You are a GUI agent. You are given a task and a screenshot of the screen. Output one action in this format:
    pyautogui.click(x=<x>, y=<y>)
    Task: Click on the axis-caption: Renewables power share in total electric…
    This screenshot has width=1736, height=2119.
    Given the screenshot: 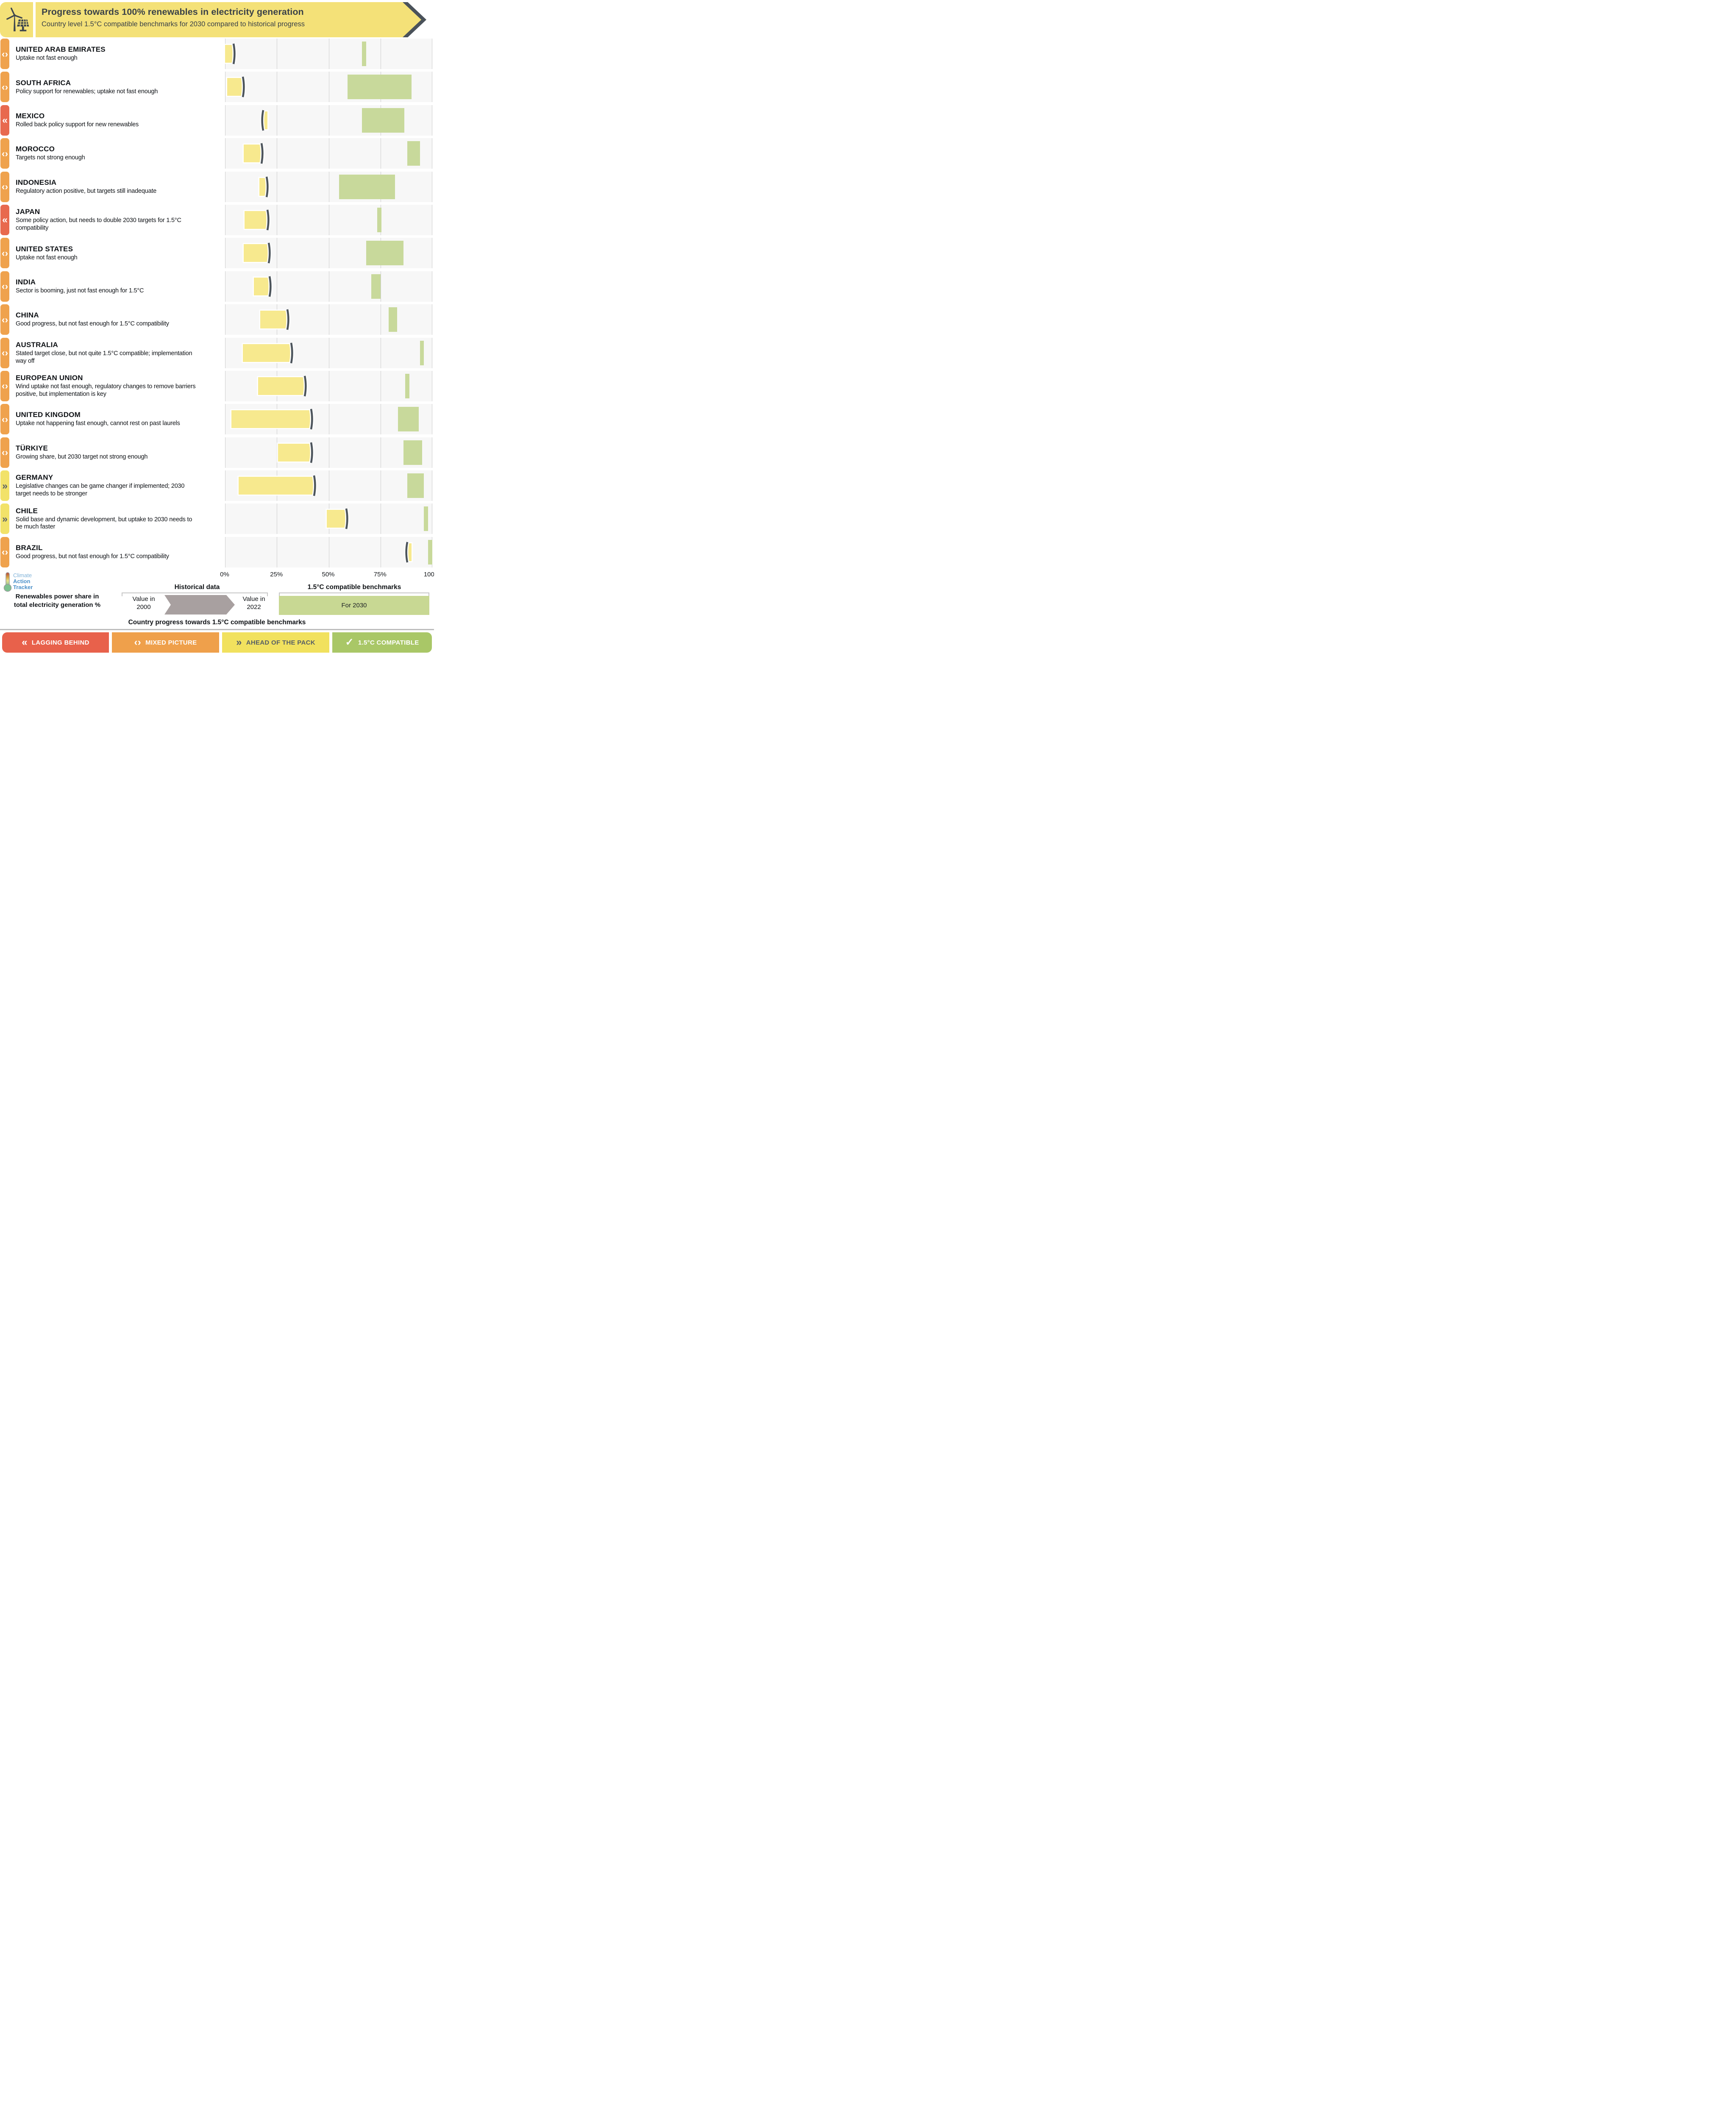 What is the action you would take?
    pyautogui.click(x=57, y=601)
    